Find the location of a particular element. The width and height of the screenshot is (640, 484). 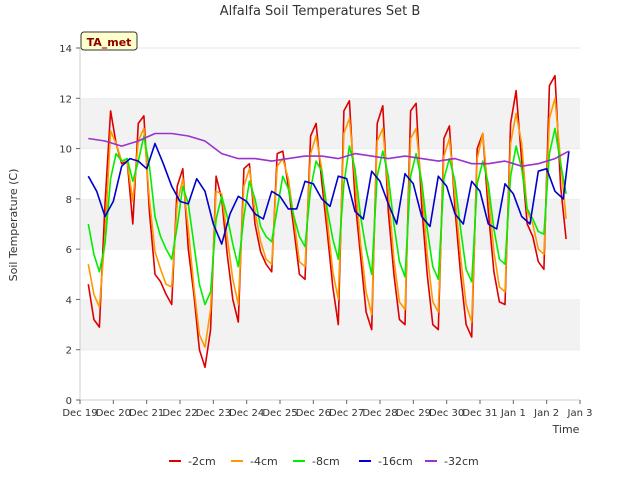

legend-label: -16cm is located at coordinates (395, 461).